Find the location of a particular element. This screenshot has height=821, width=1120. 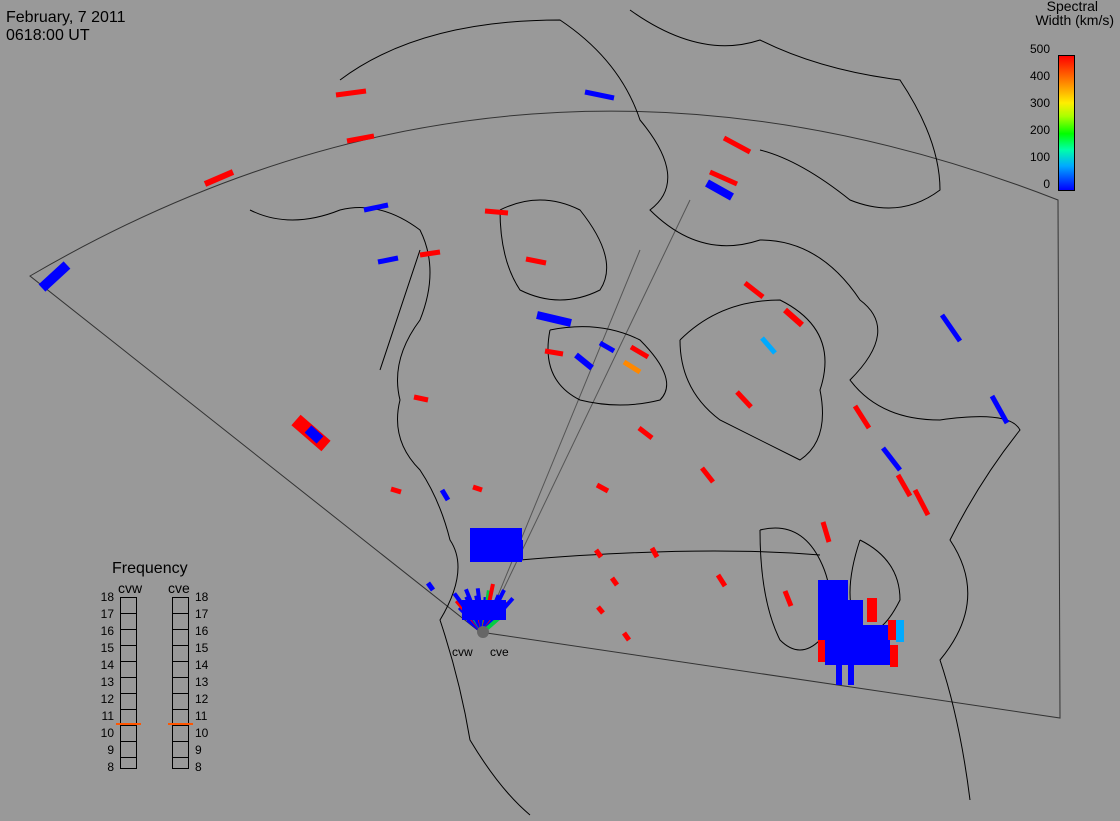

freq-tick-left: 9 is located at coordinates (110, 750).